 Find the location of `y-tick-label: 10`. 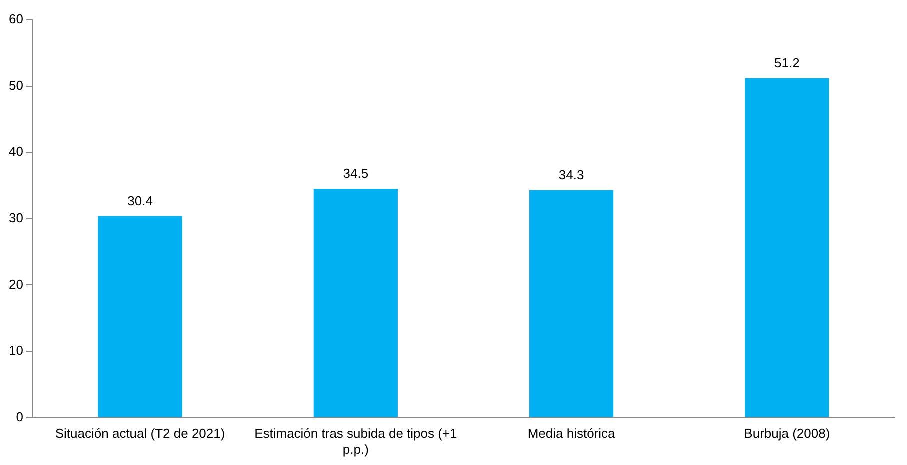

y-tick-label: 10 is located at coordinates (16, 350).